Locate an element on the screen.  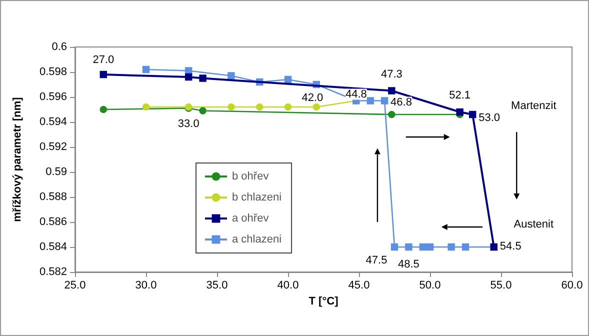
annotation: Martenzit is located at coordinates (533, 106).